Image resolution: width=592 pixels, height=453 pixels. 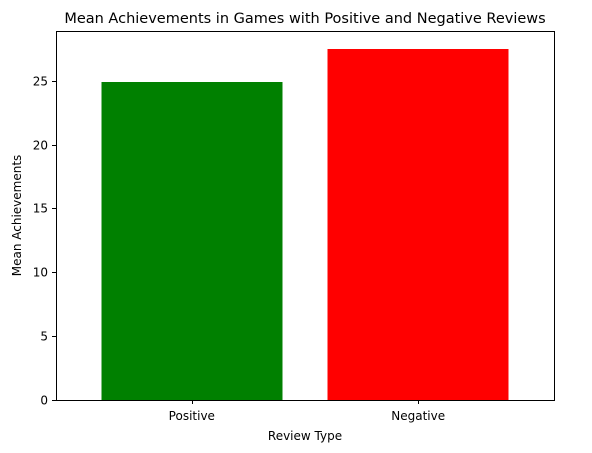 I want to click on y-tick-label: 25, so click(x=40, y=82).